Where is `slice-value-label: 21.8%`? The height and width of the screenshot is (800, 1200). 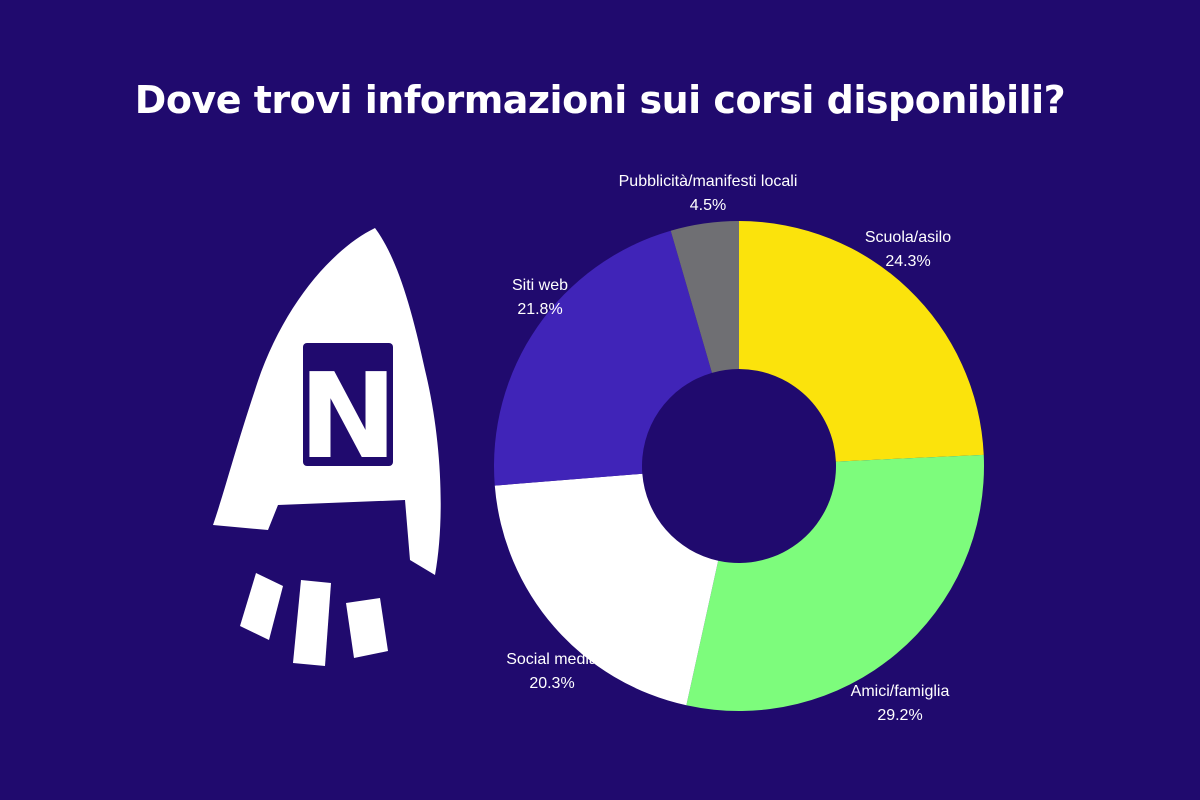 slice-value-label: 21.8% is located at coordinates (539, 309).